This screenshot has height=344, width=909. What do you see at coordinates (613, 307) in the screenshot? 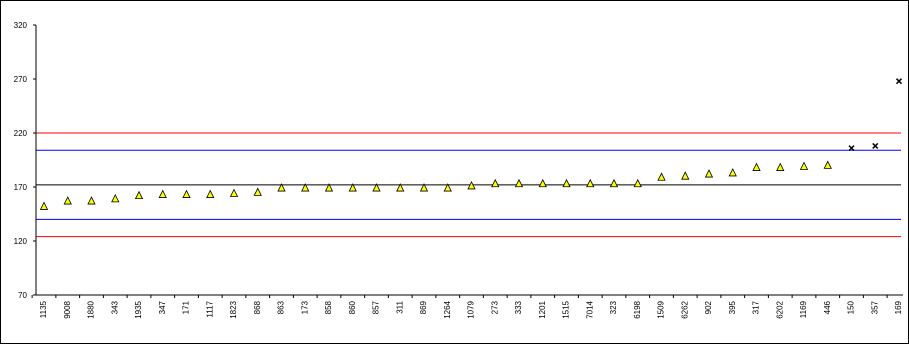
I see `x-tick-label: 323` at bounding box center [613, 307].